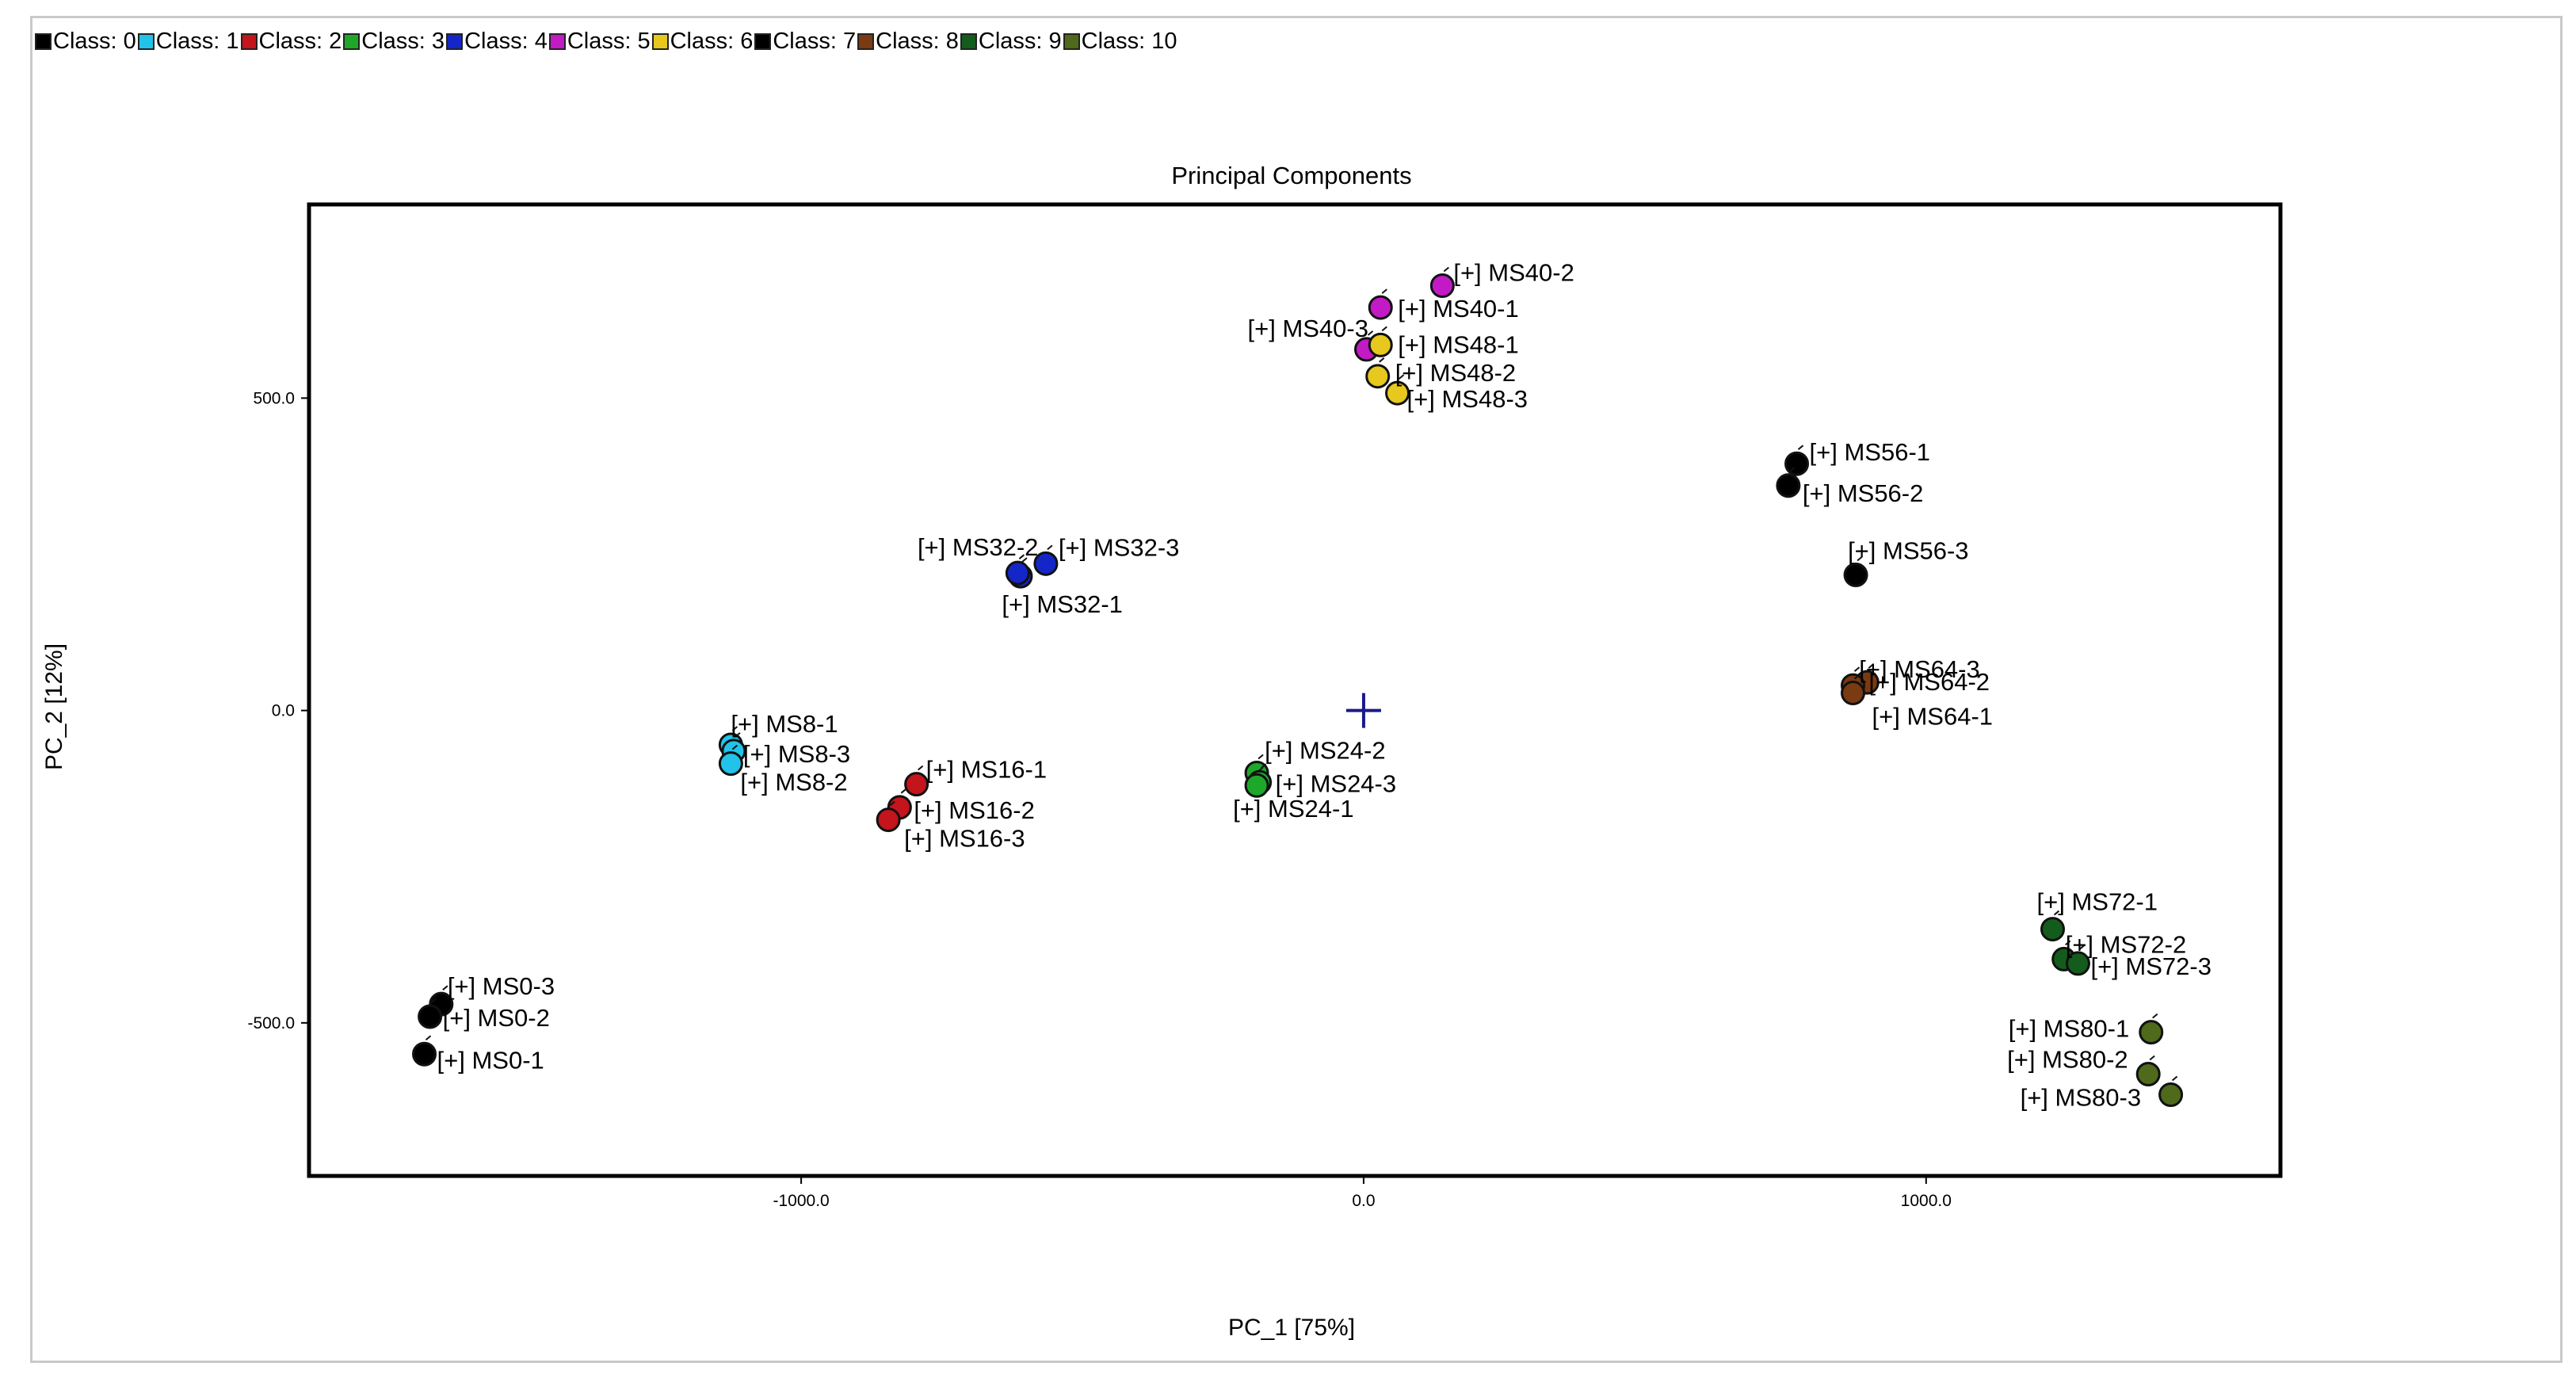  I want to click on x-tick-label: 1000.0, so click(1926, 1201).